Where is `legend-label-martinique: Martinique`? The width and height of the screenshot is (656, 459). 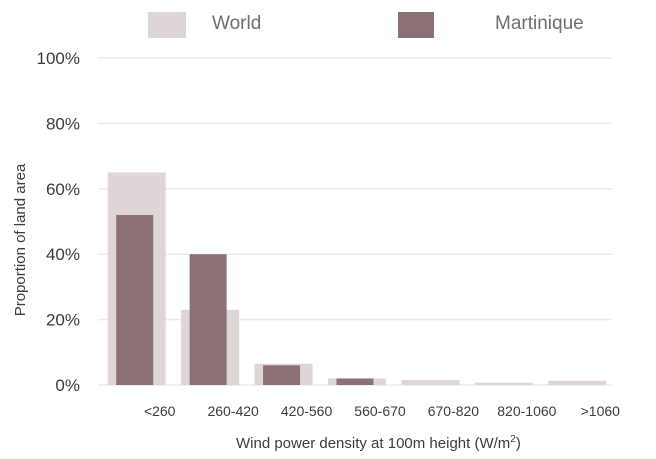 legend-label-martinique: Martinique is located at coordinates (539, 23).